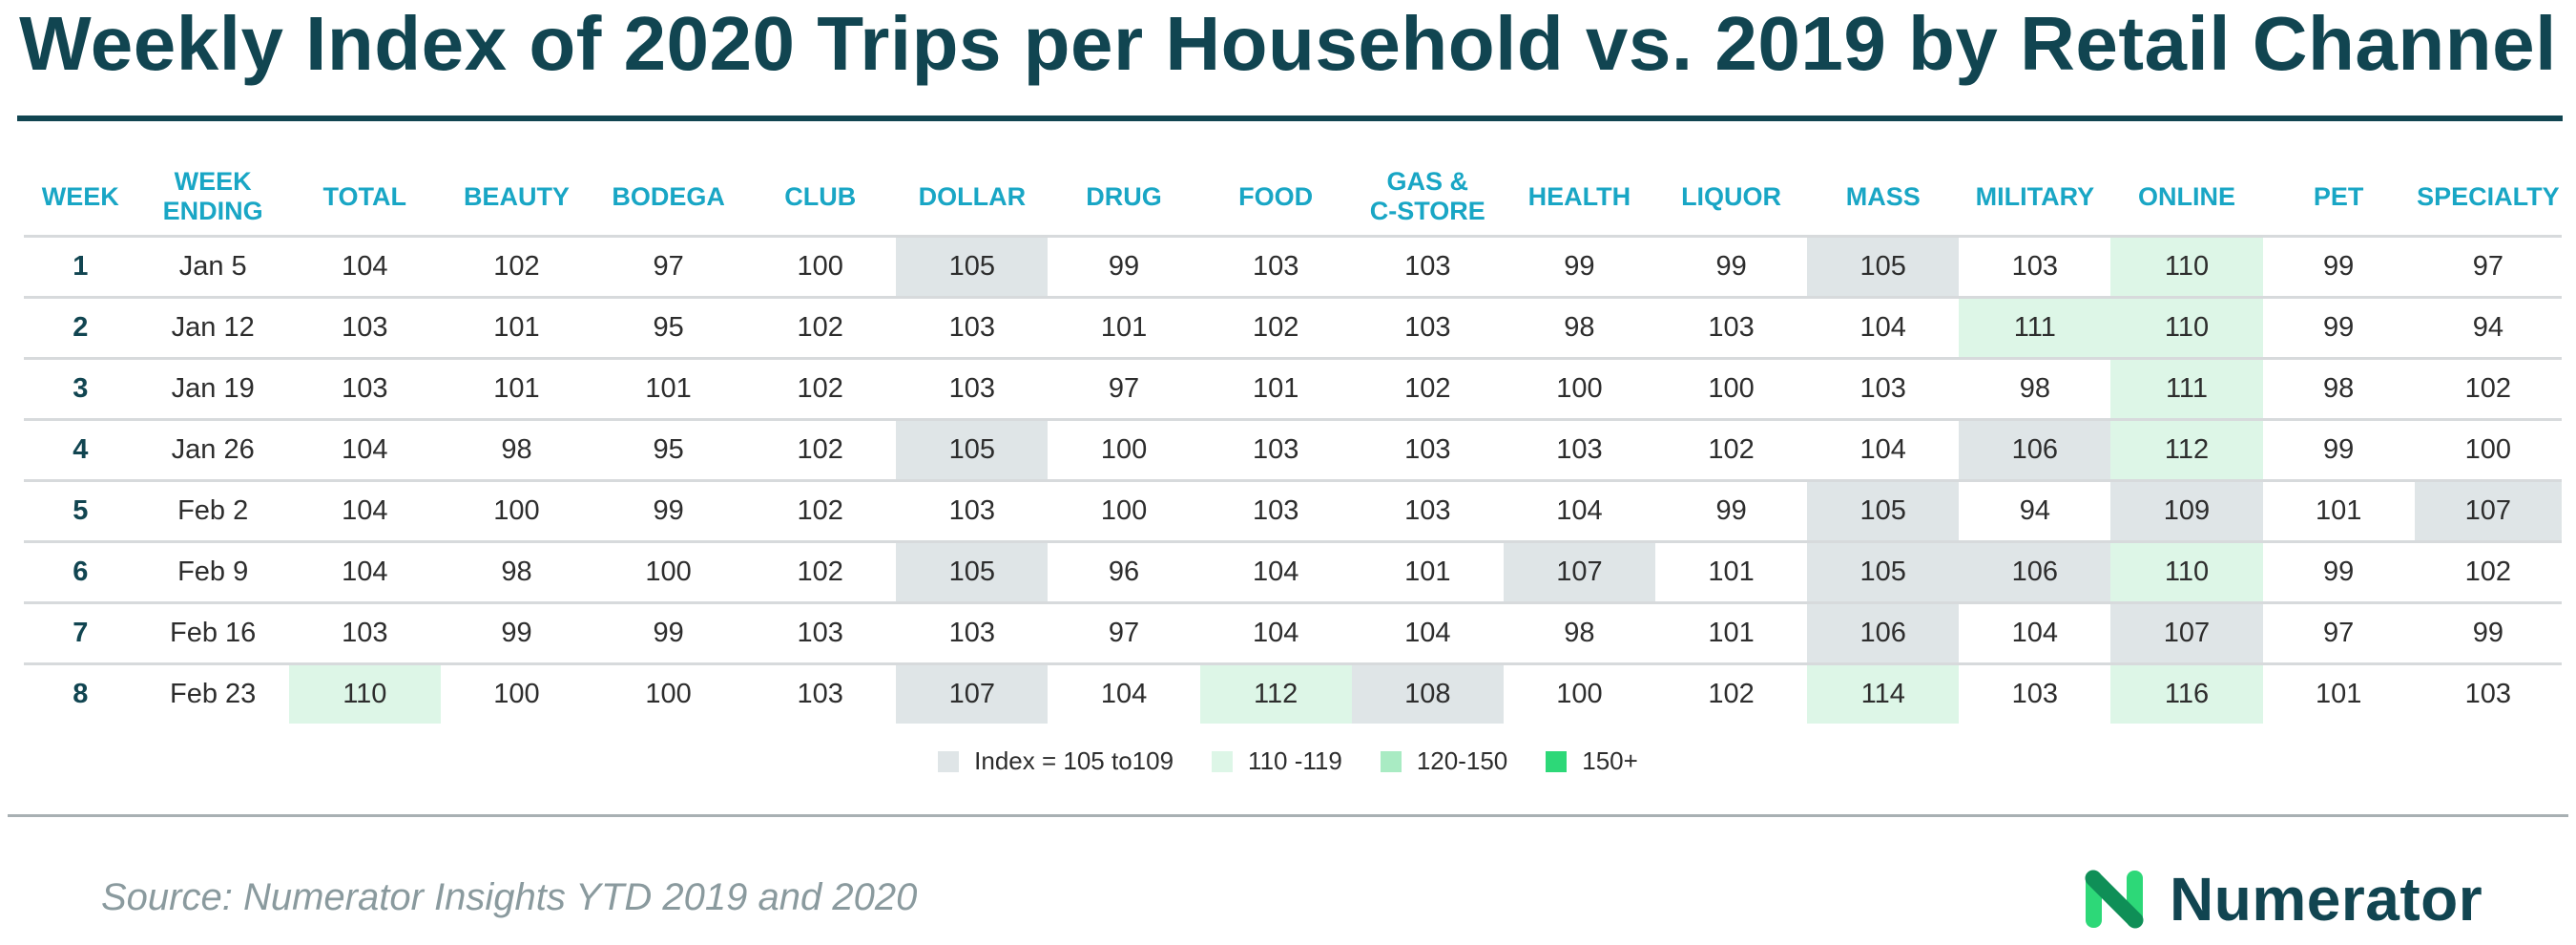  What do you see at coordinates (212, 572) in the screenshot?
I see `week-ending-cell: Feb 9` at bounding box center [212, 572].